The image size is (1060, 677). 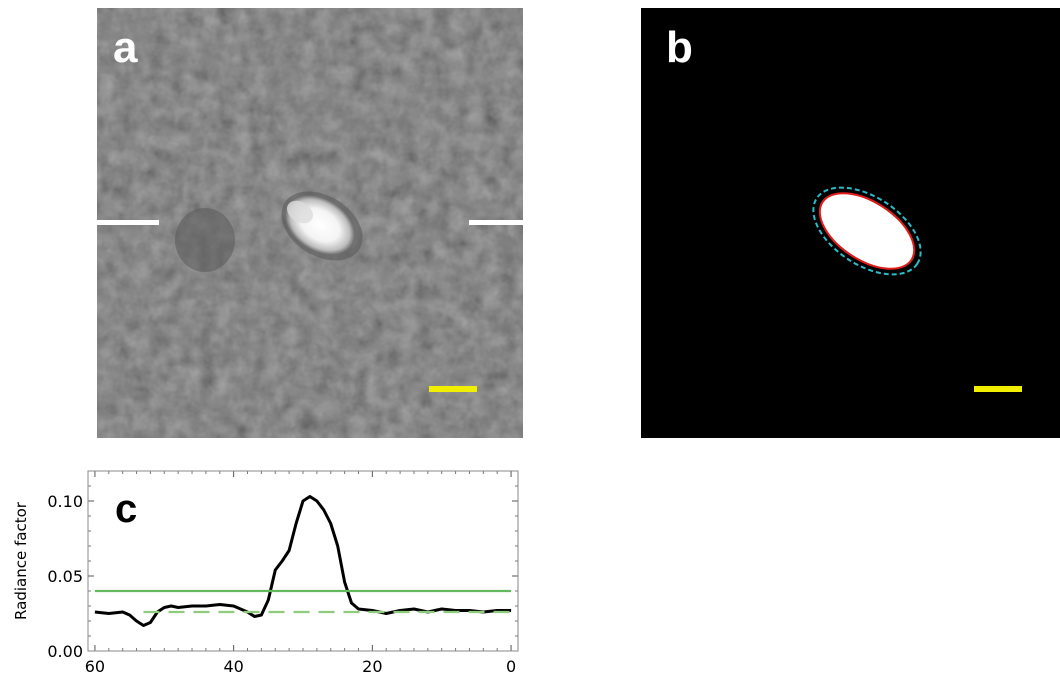 I want to click on panel-b-scale-bar, so click(x=998, y=389).